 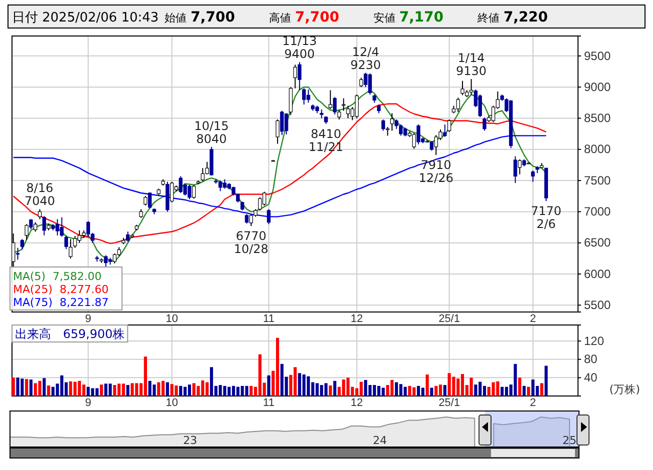 What do you see at coordinates (512, 18) in the screenshot?
I see `text: 終値 7,220` at bounding box center [512, 18].